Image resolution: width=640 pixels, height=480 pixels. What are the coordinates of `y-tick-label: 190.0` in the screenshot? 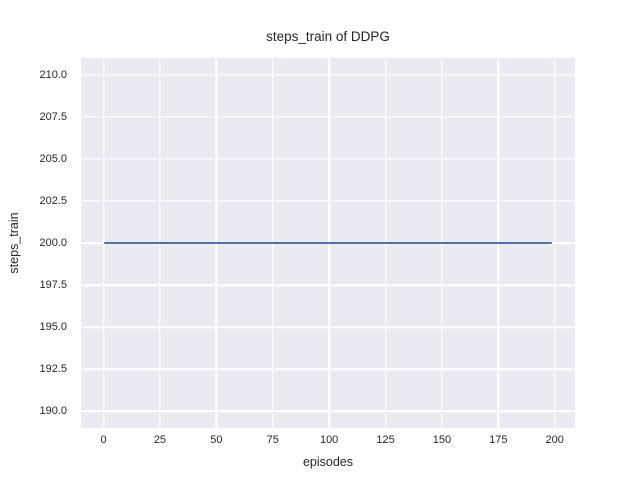 It's located at (53, 411).